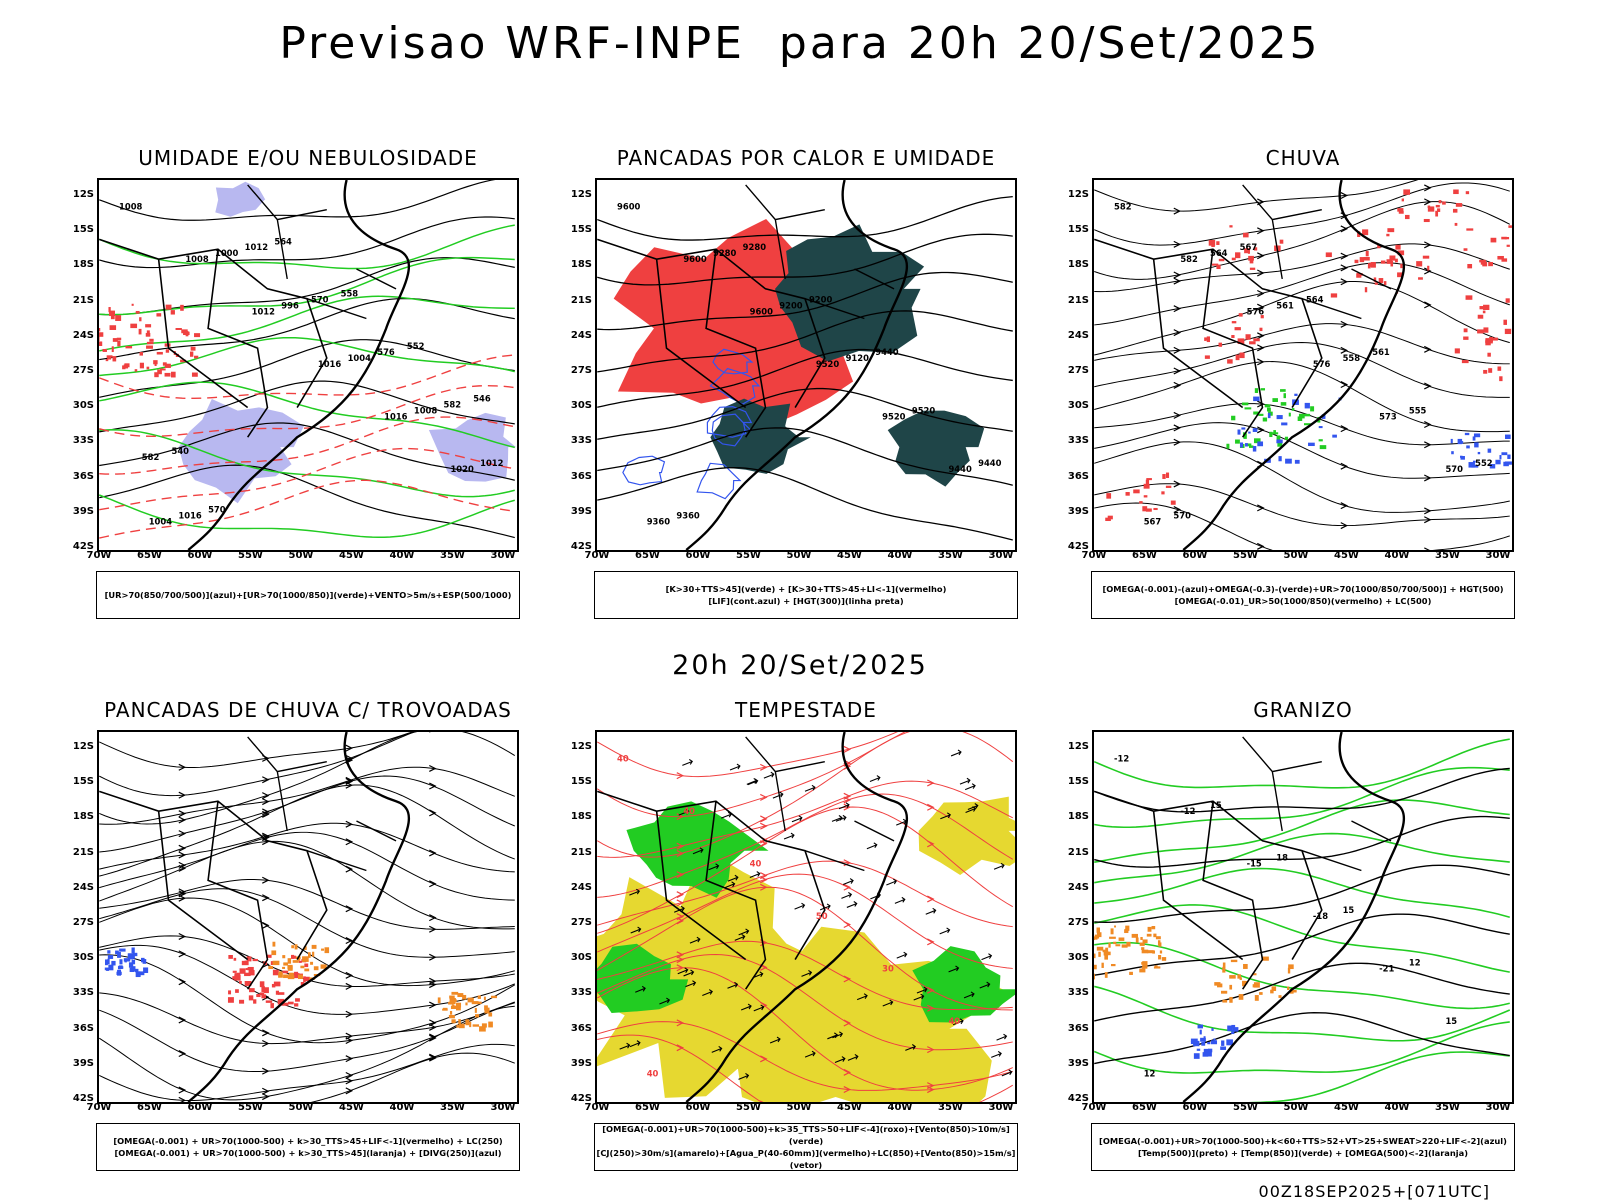 This screenshot has height=1201, width=1600. Describe the element at coordinates (887, 352) in the screenshot. I see `contour-label: 9440` at that location.